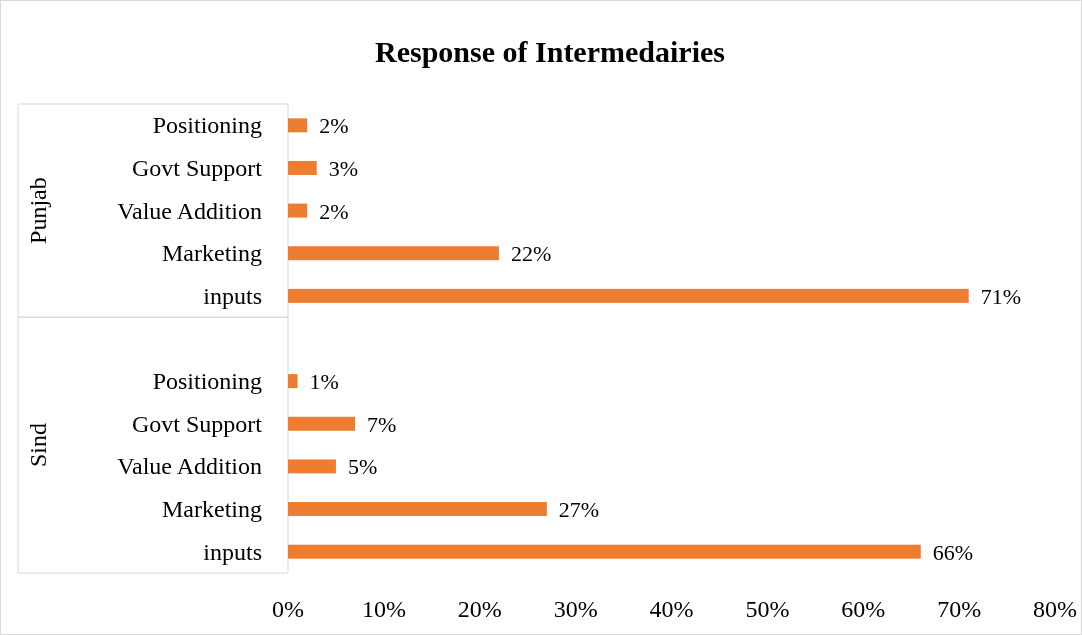 The image size is (1082, 635). Describe the element at coordinates (575, 609) in the screenshot. I see `x-tick-label: 30%` at that location.